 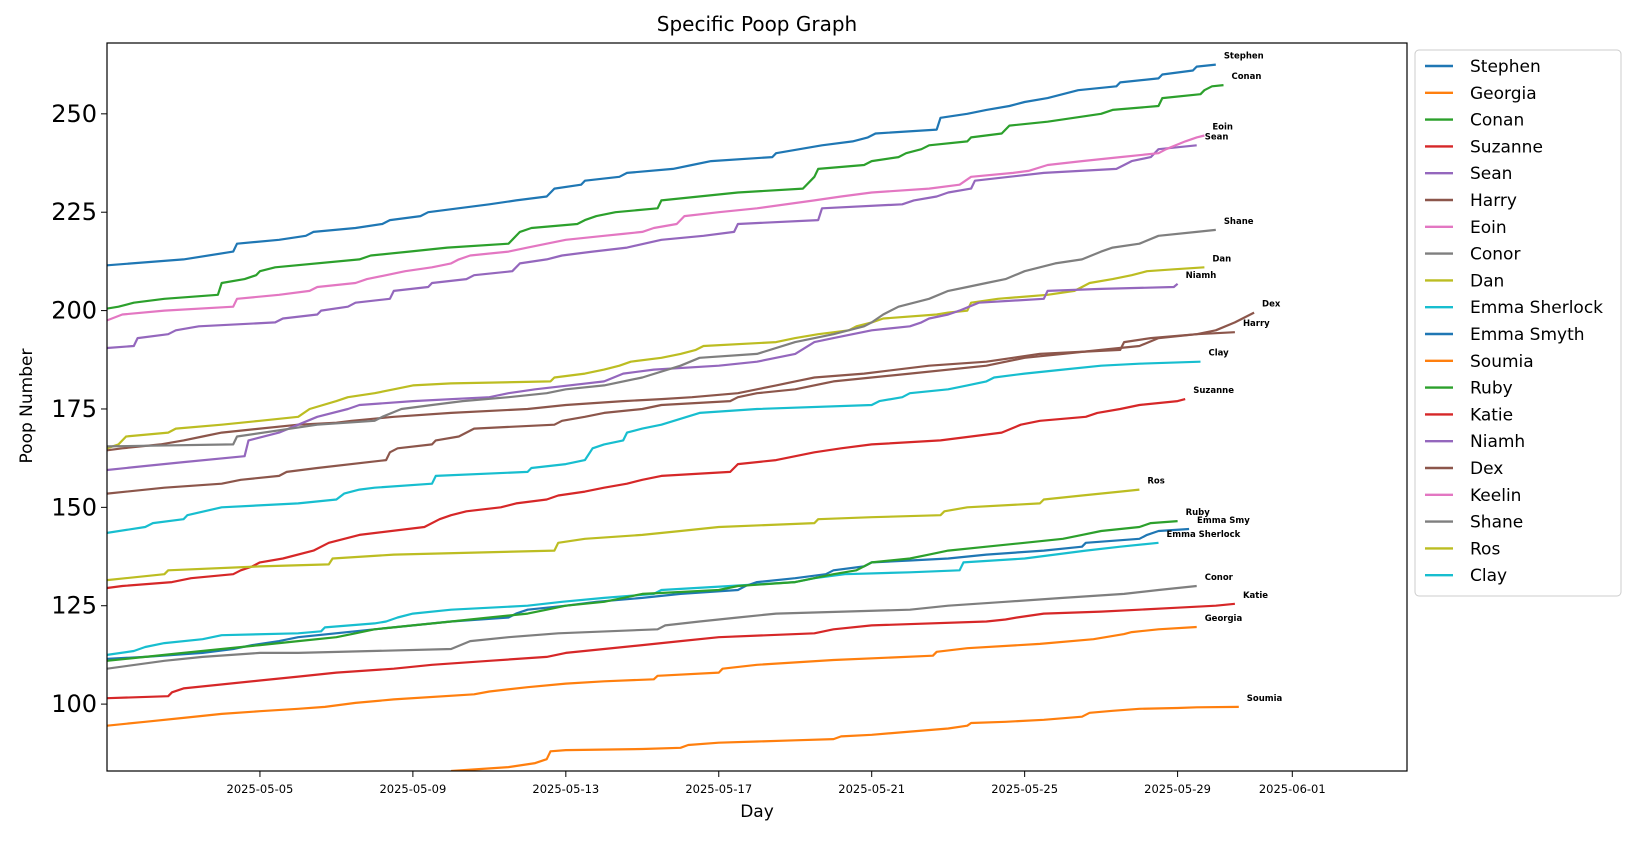 What do you see at coordinates (1239, 222) in the screenshot?
I see `series-end-label-17: Shane` at bounding box center [1239, 222].